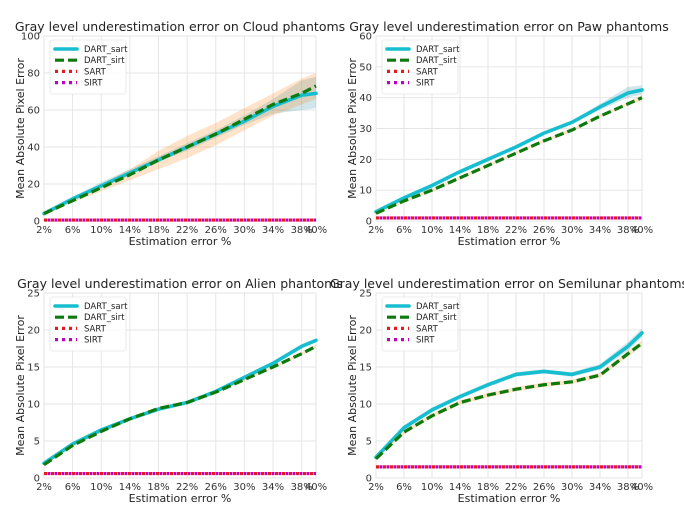 The width and height of the screenshot is (684, 521). I want to click on y-tick-label: 100, so click(30, 37).